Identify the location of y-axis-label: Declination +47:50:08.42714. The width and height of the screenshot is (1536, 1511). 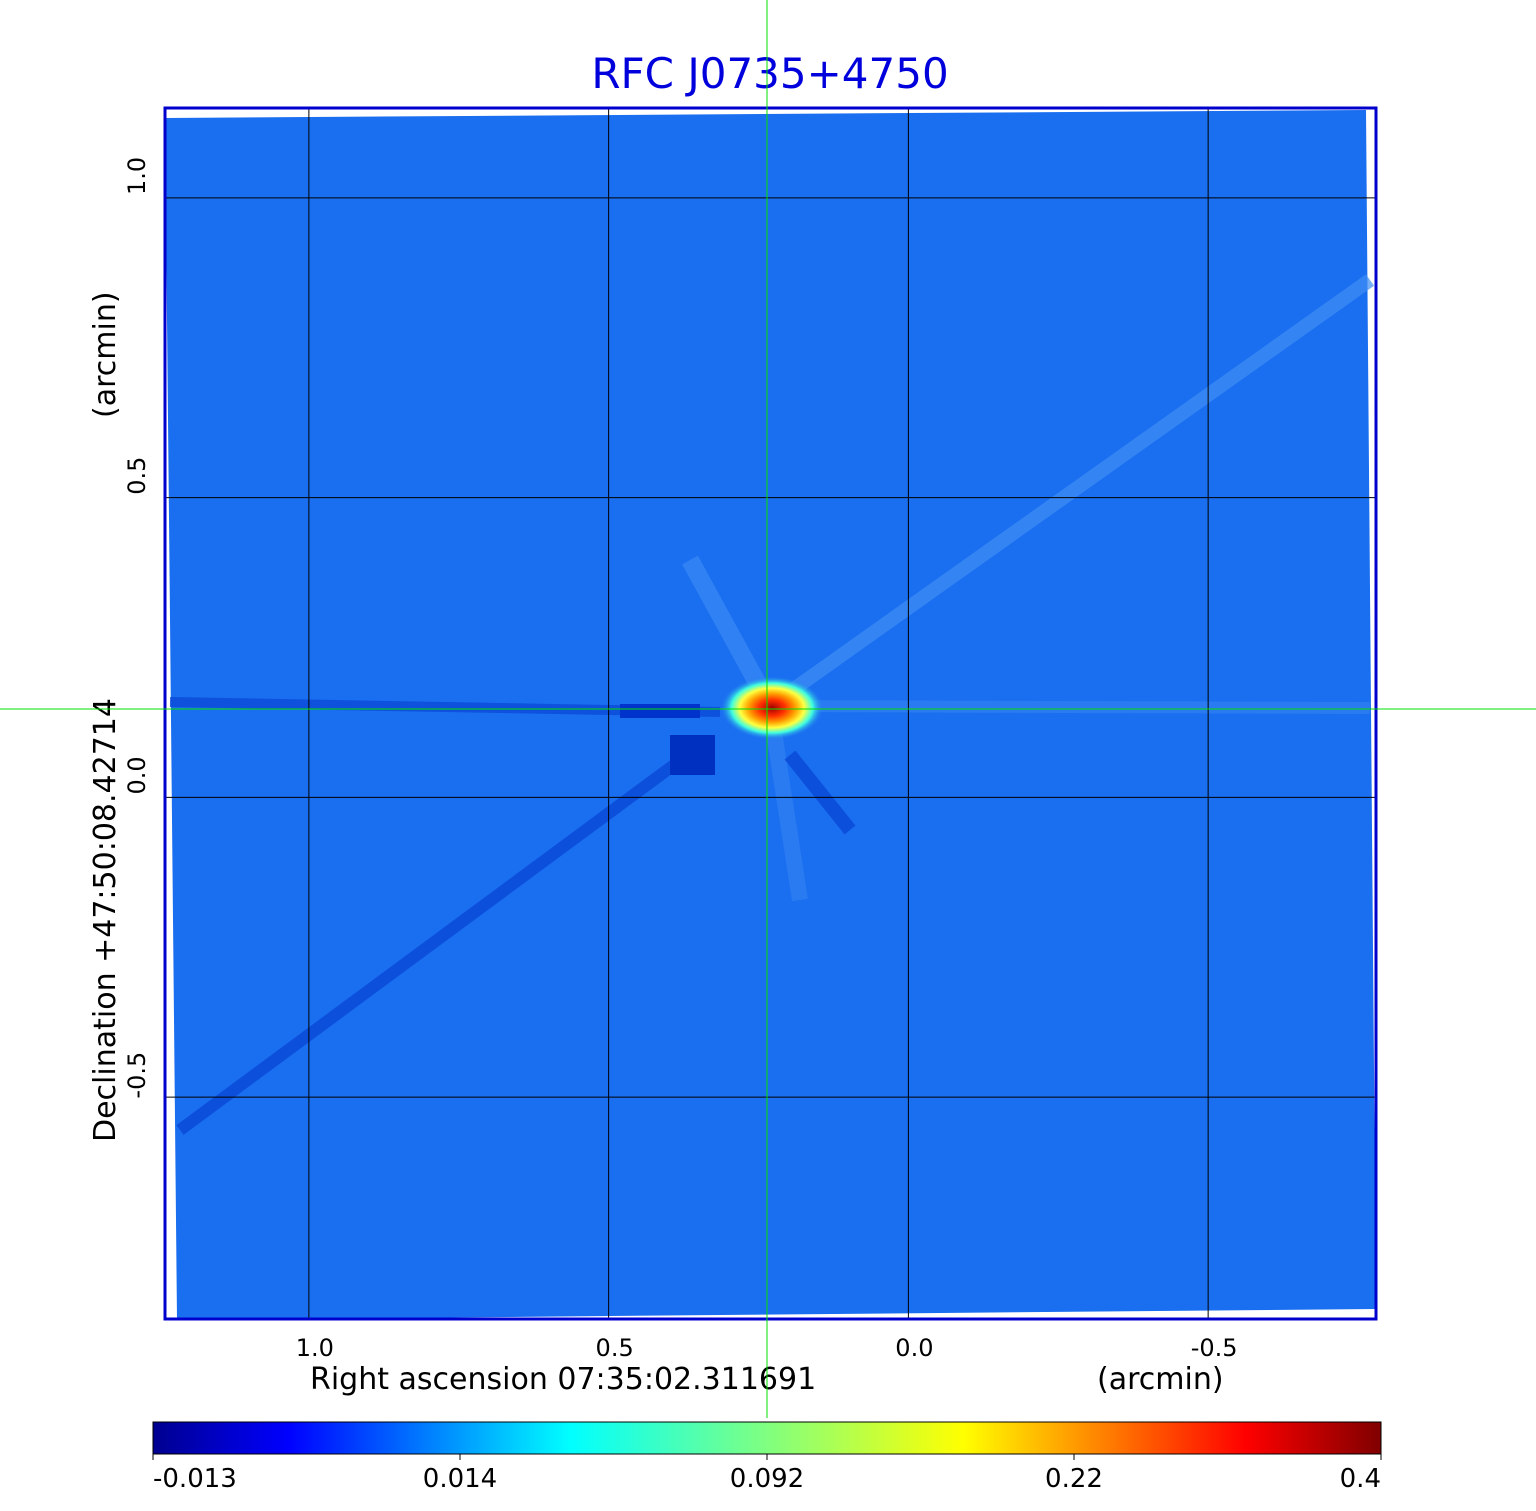
(105, 920).